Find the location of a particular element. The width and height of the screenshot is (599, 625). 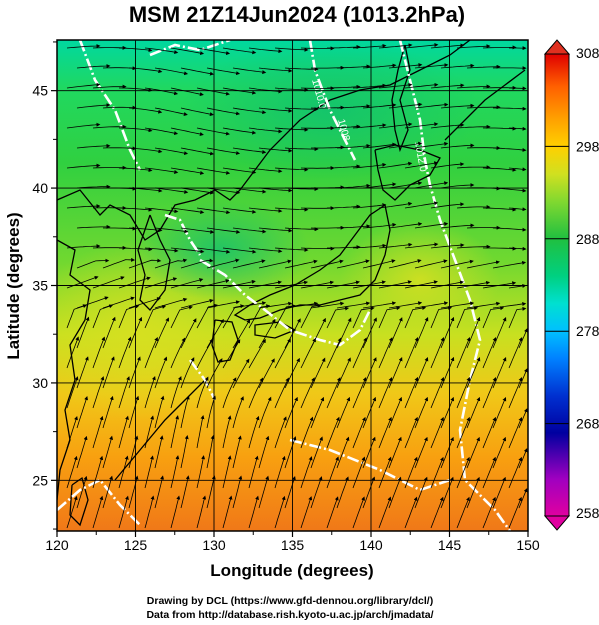

y-axis-label: Latitude (degrees) is located at coordinates (13, 285).